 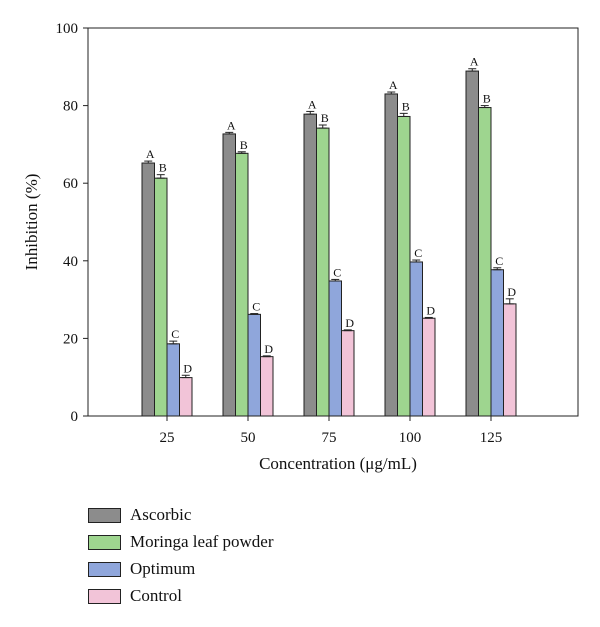 What do you see at coordinates (70, 262) in the screenshot?
I see `y-tick-label: 40` at bounding box center [70, 262].